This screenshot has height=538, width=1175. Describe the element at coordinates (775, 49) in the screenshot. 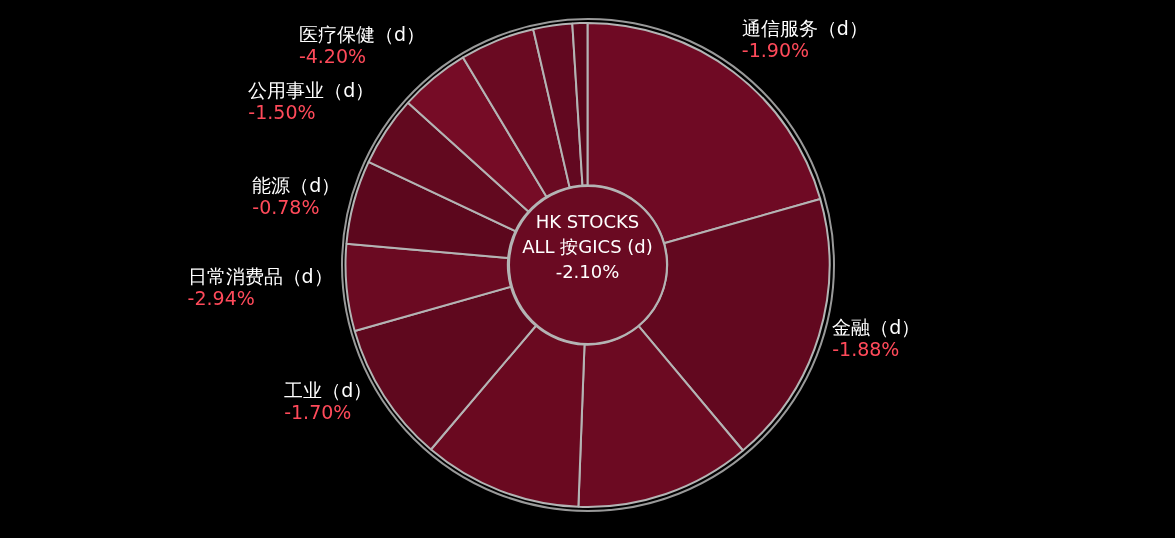

I see `text: -1.90%` at that location.